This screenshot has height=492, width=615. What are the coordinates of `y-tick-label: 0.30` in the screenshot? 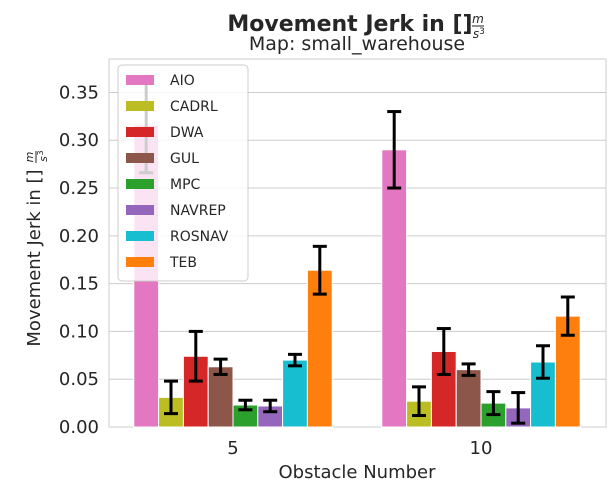 It's located at (79, 140).